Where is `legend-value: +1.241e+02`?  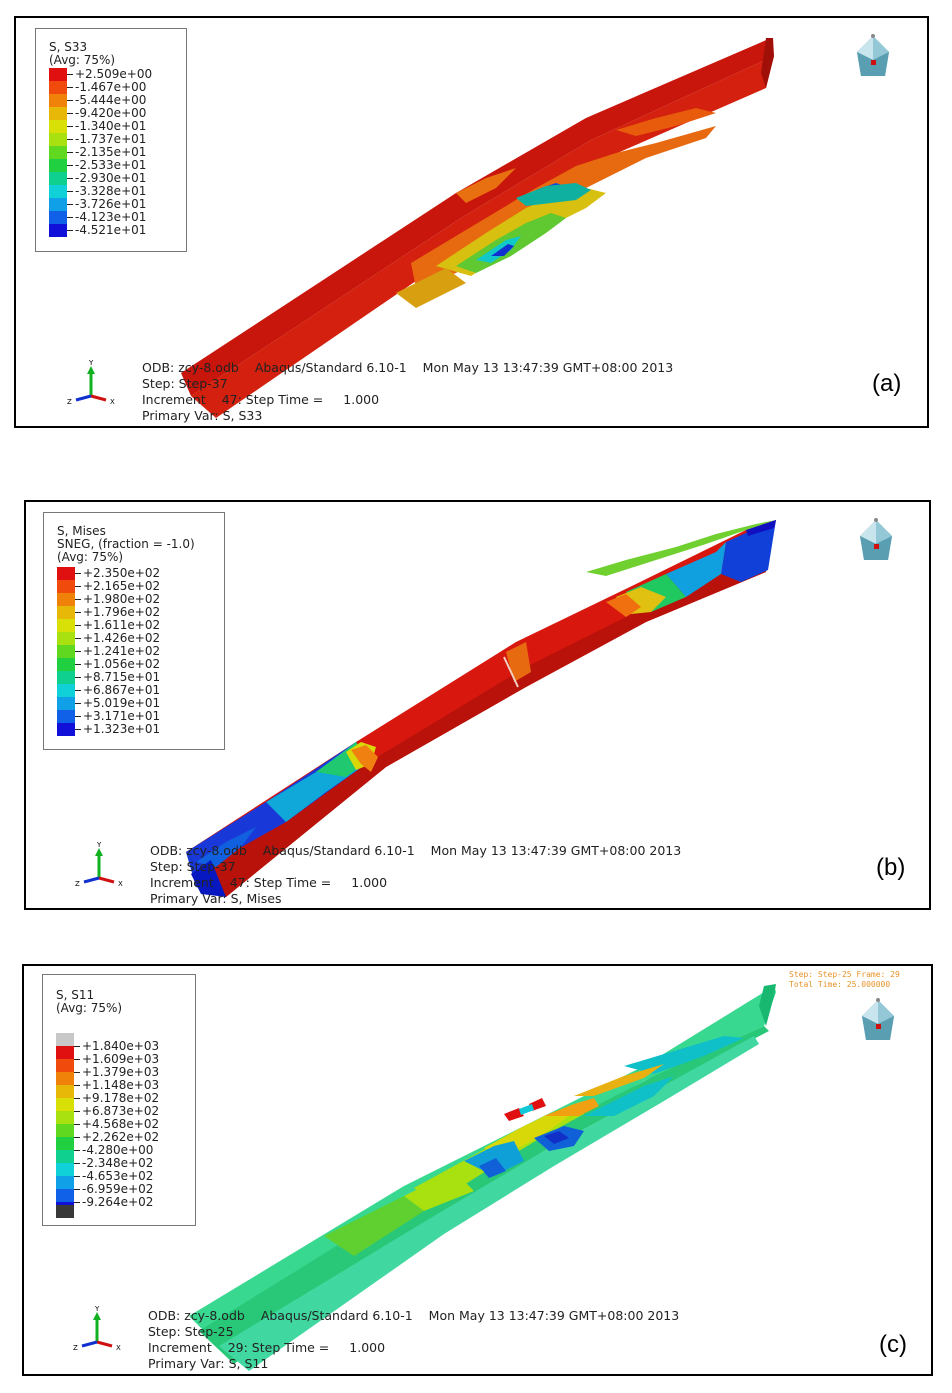
legend-value: +1.241e+02 is located at coordinates (122, 651).